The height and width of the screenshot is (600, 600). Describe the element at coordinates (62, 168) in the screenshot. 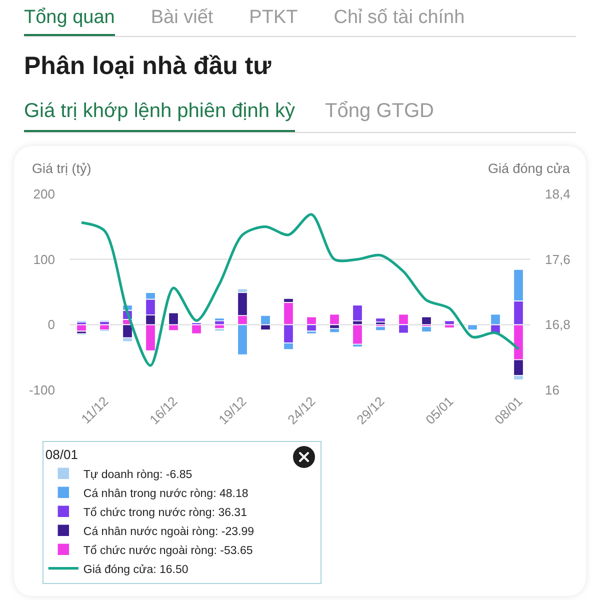

I see `y-axis-title: Giá trị (tỷ)` at that location.